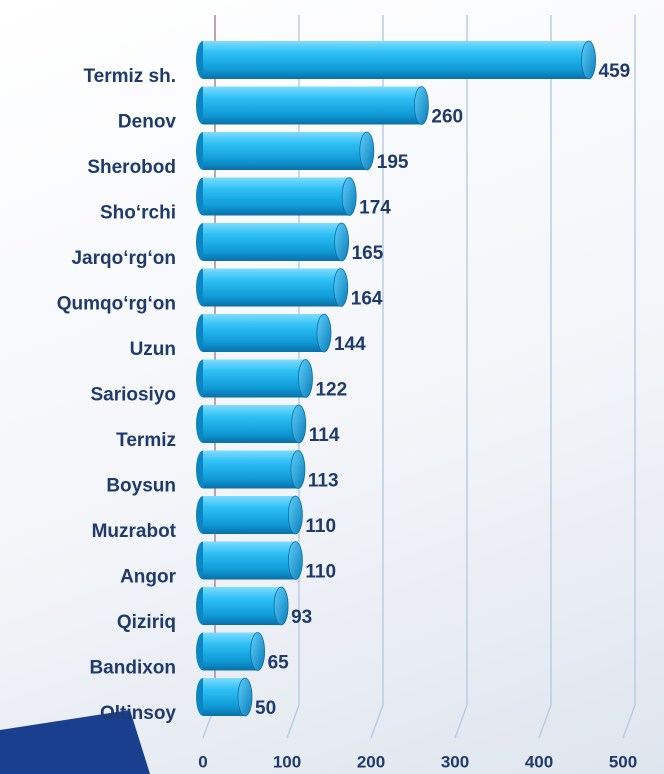  I want to click on category-label: Termiz sh., so click(129, 76).